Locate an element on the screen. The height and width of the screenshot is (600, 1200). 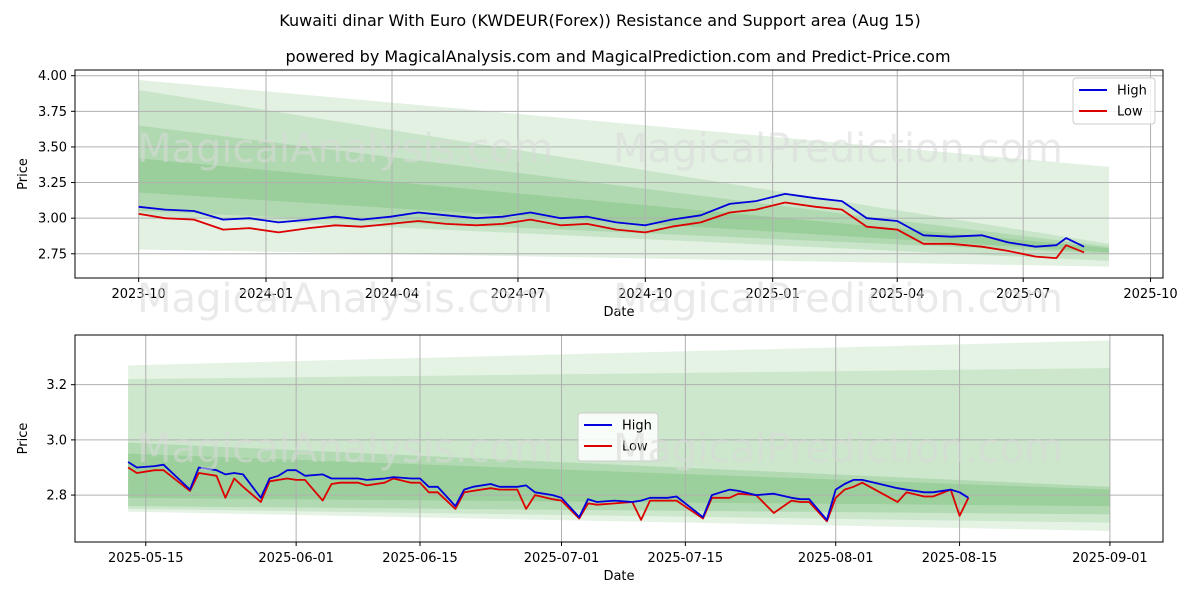
watermark-analysis-top: MagicalAnalysis.com is located at coordinates (345, 149).